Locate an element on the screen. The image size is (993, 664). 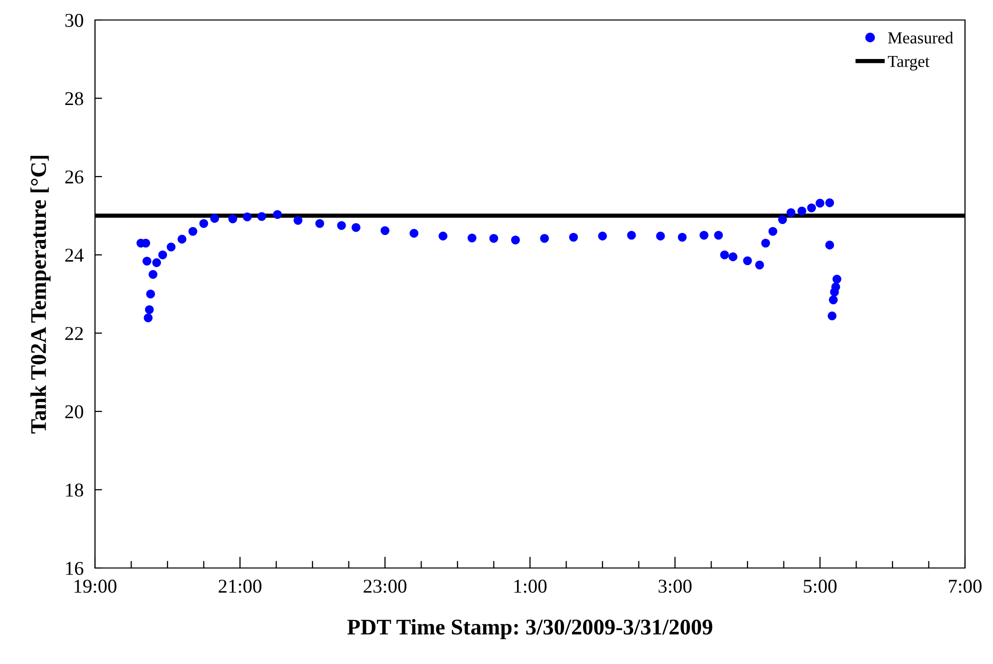
y-axis-title: Tank T02A Temperature [°C] is located at coordinates (40, 295).